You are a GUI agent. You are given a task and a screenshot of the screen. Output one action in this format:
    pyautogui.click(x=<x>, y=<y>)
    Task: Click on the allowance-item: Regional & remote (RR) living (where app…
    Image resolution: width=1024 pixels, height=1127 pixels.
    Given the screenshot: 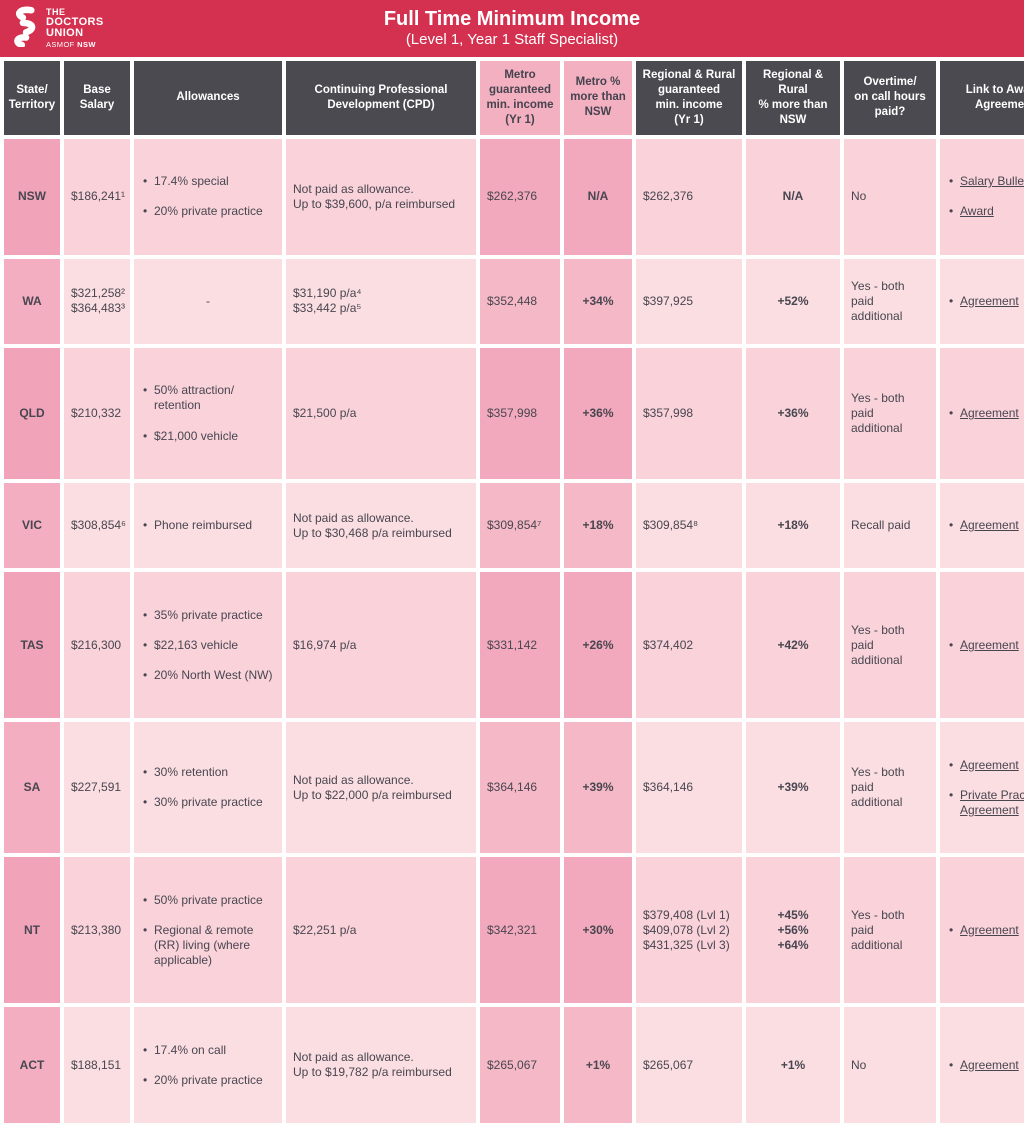 What is the action you would take?
    pyautogui.click(x=208, y=945)
    